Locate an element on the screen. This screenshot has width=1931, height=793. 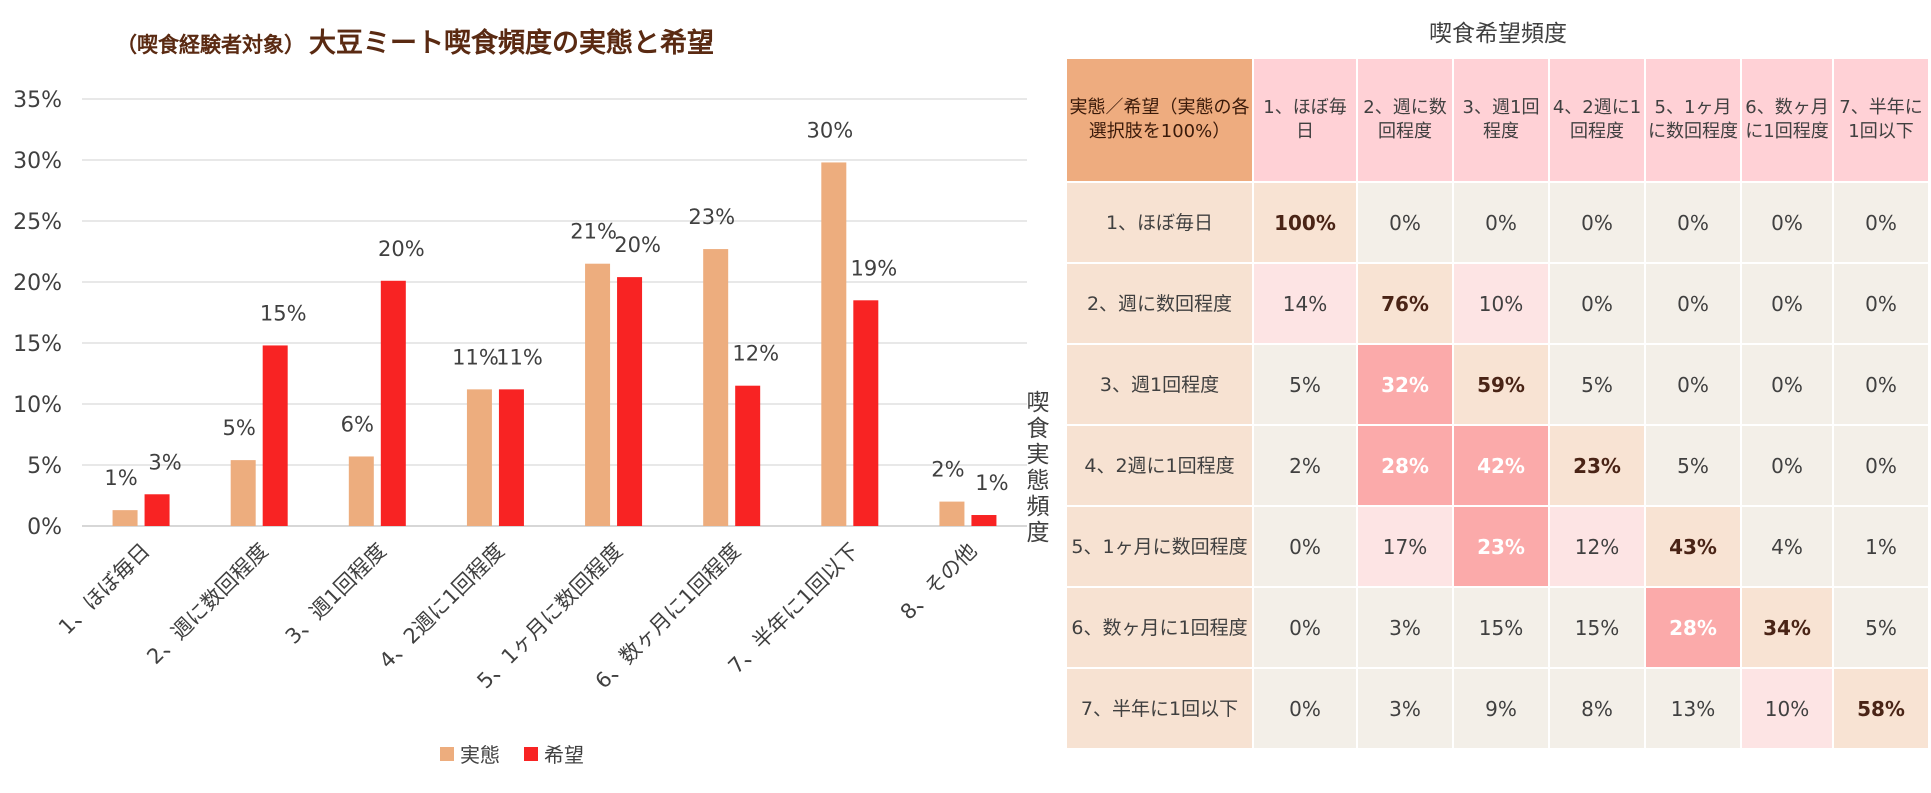
matrix-row-header: 1、ほぼ毎日 is located at coordinates (1159, 222).